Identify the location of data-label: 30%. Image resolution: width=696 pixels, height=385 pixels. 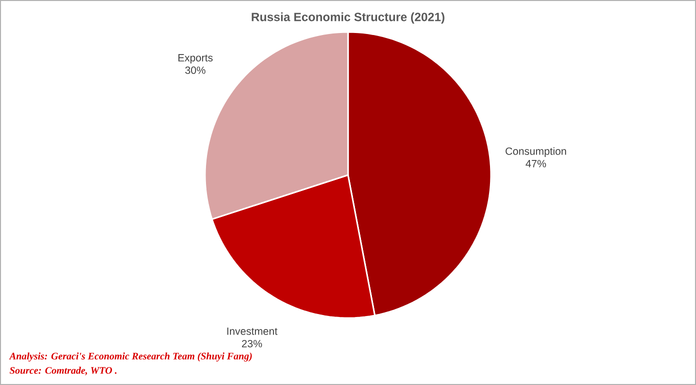
(195, 70).